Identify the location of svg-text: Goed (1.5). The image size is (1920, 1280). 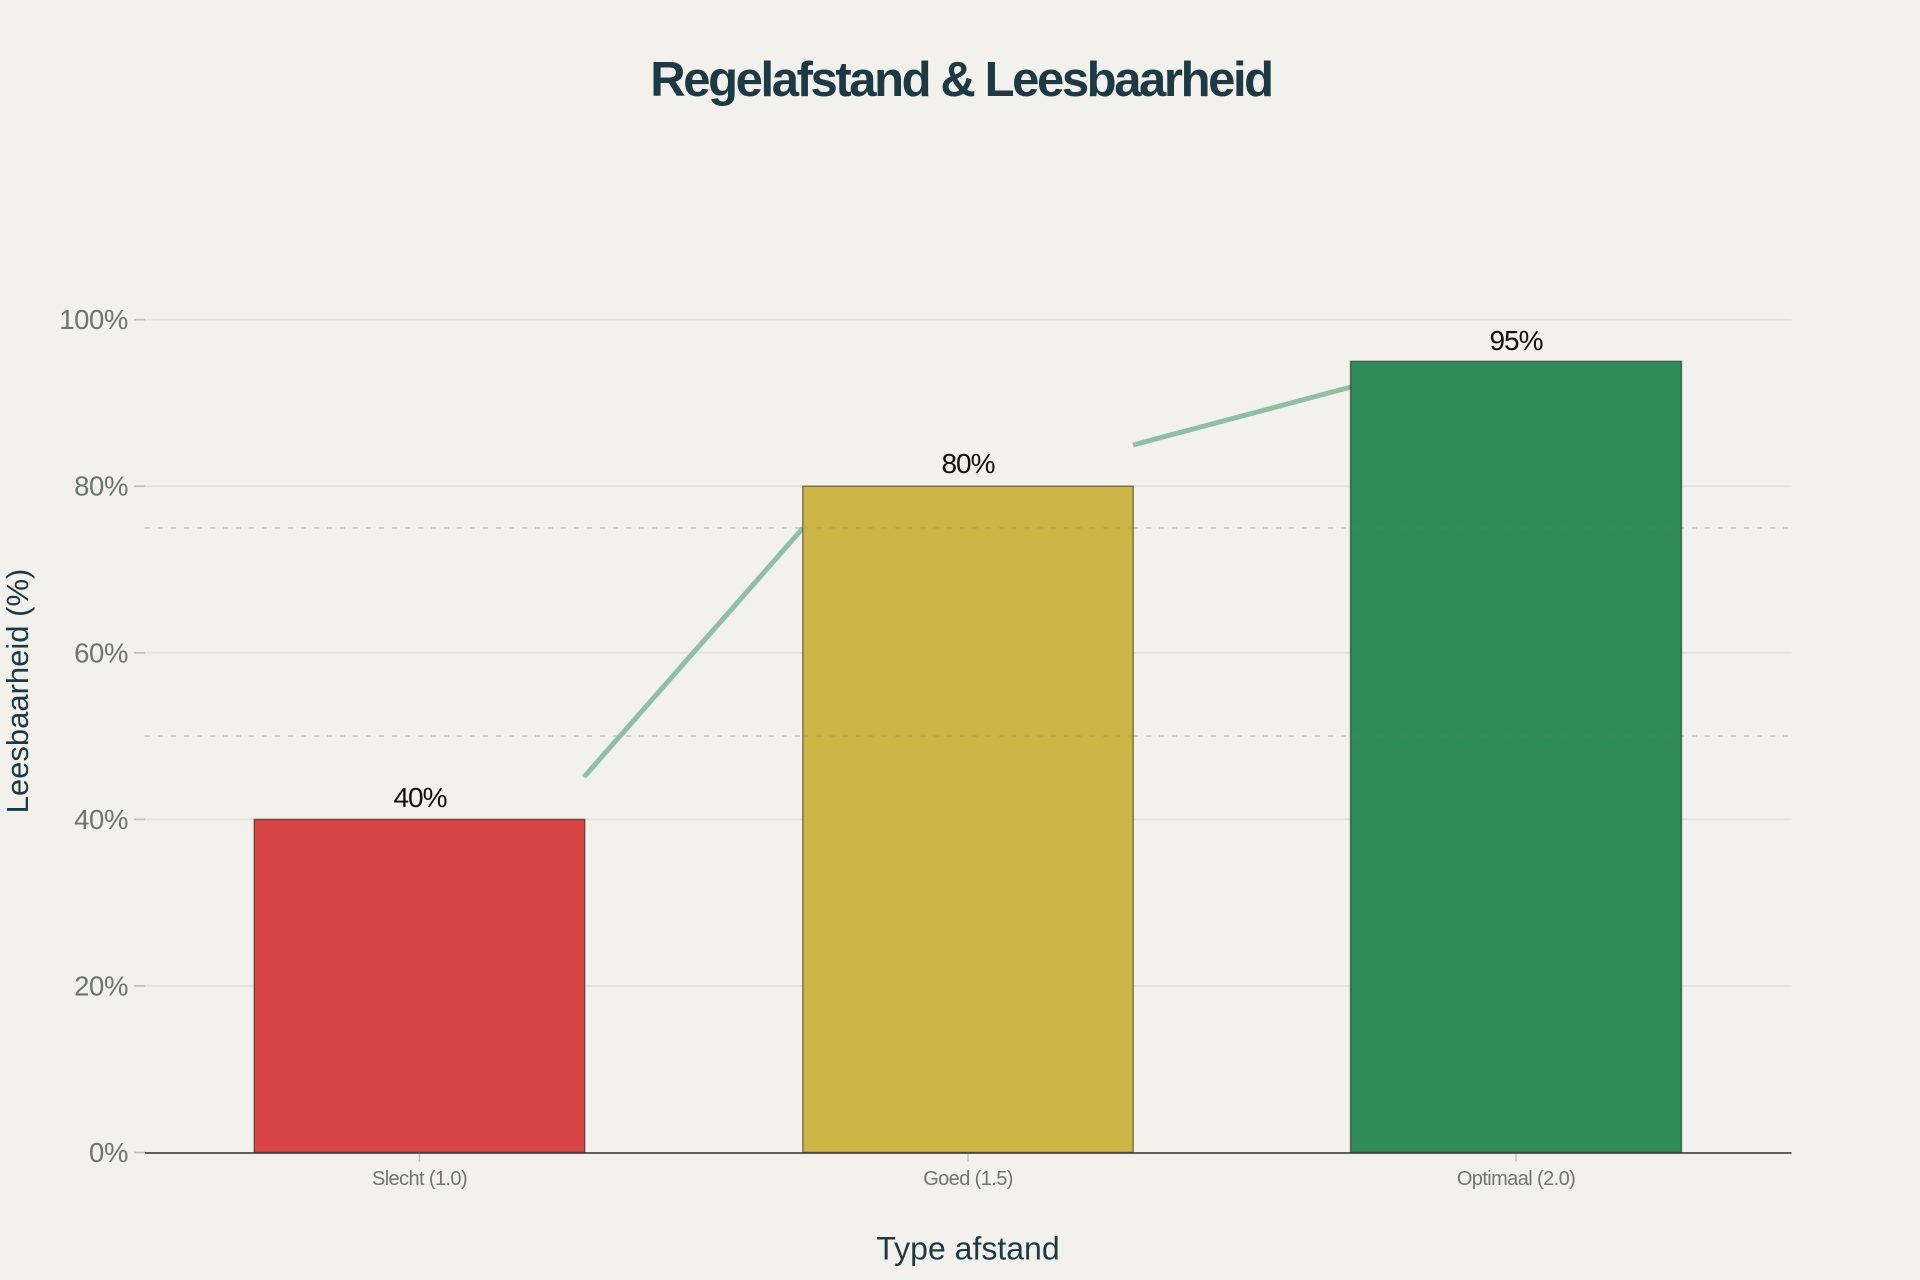
(968, 1179).